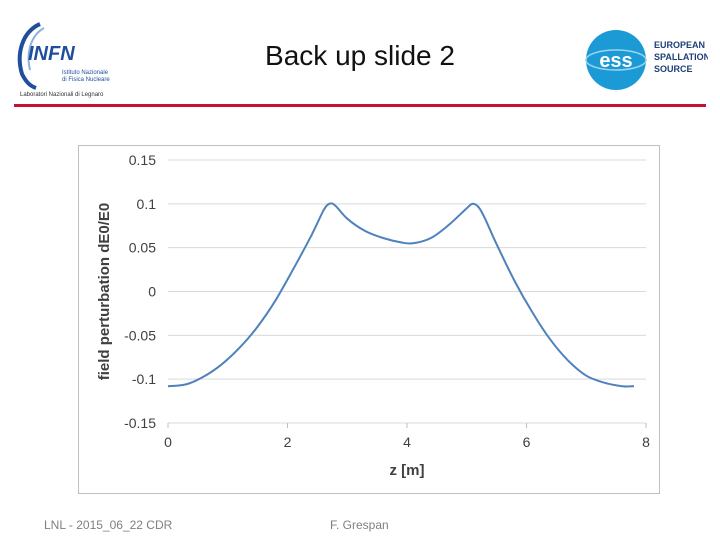 This screenshot has width=720, height=540. Describe the element at coordinates (144, 379) in the screenshot. I see `y-tick-label: -0.1` at that location.